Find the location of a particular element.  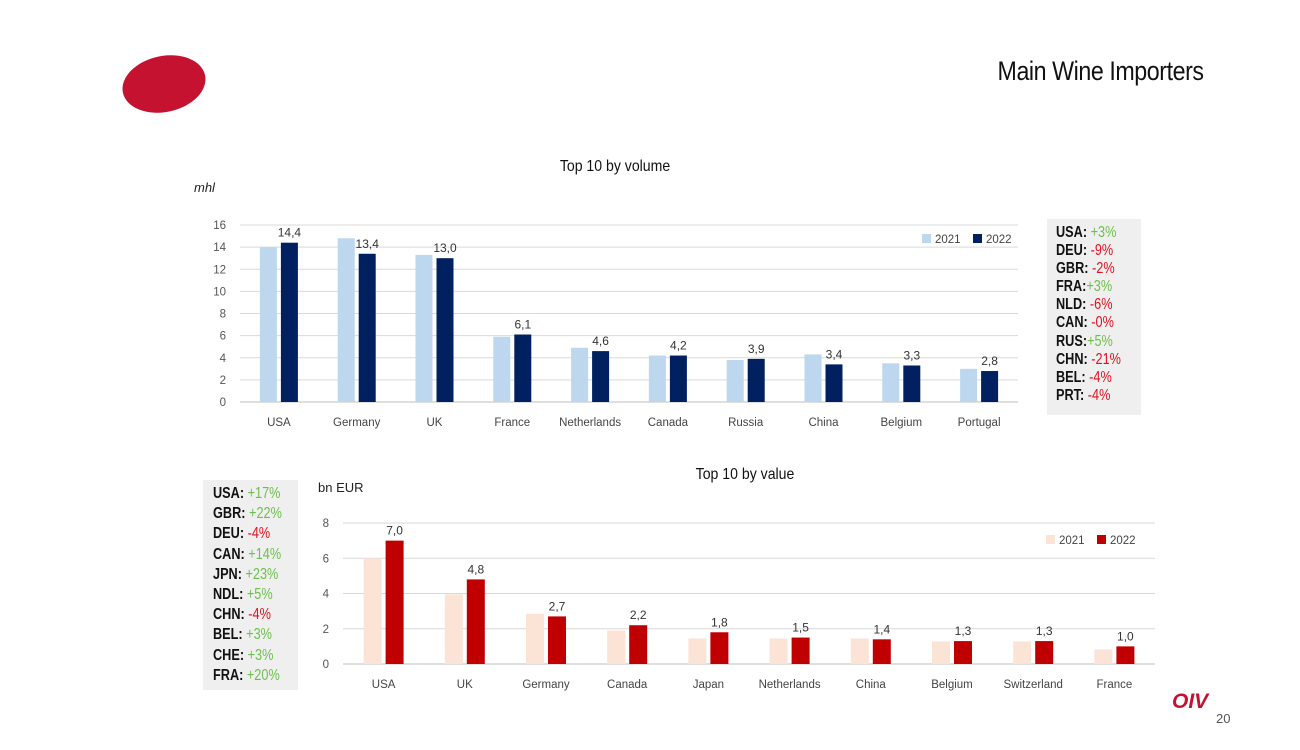

value-growth-row: USA: +17% is located at coordinates (248, 494).